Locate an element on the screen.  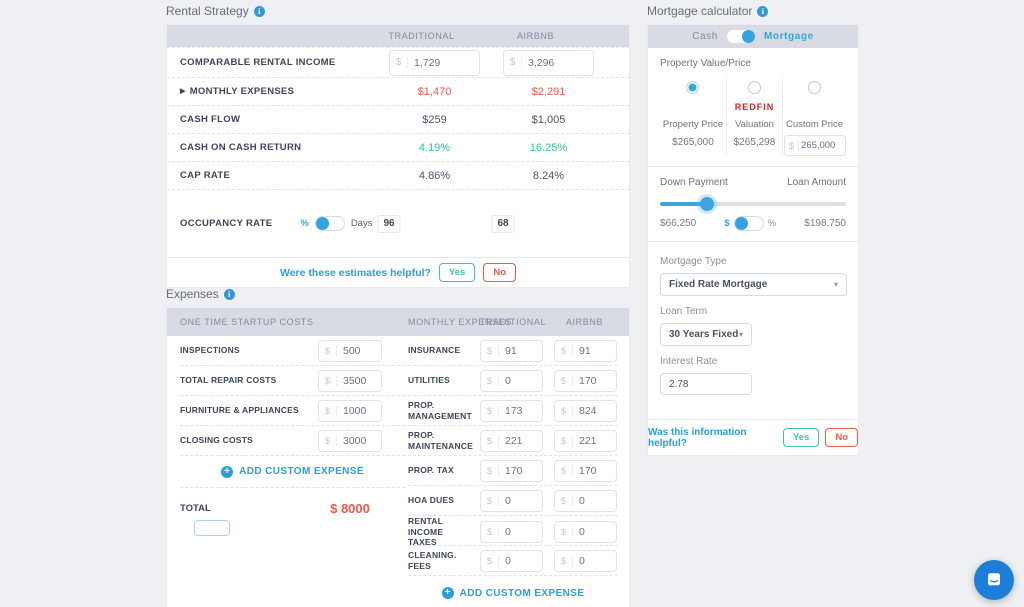
prop-tax-label: PROP. TAX is located at coordinates (431, 470).